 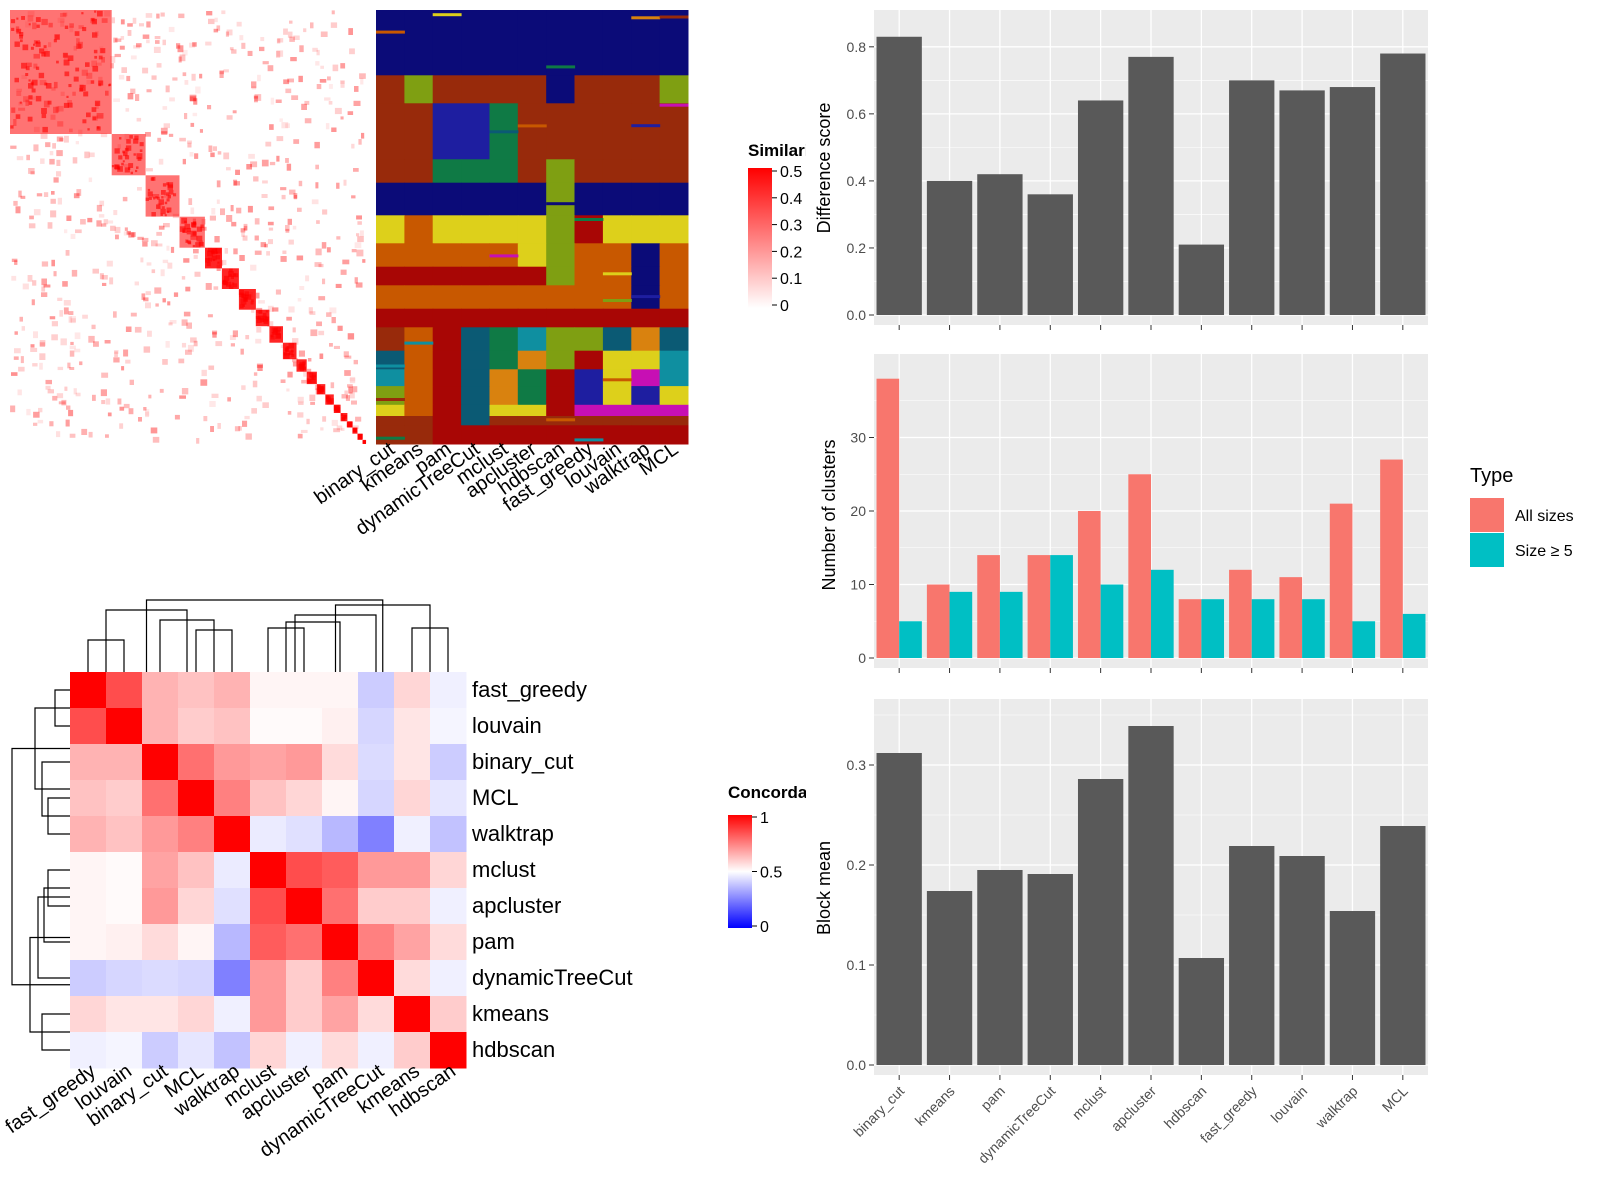 What do you see at coordinates (764, 927) in the screenshot?
I see `concordance-legend-tick-label: 0` at bounding box center [764, 927].